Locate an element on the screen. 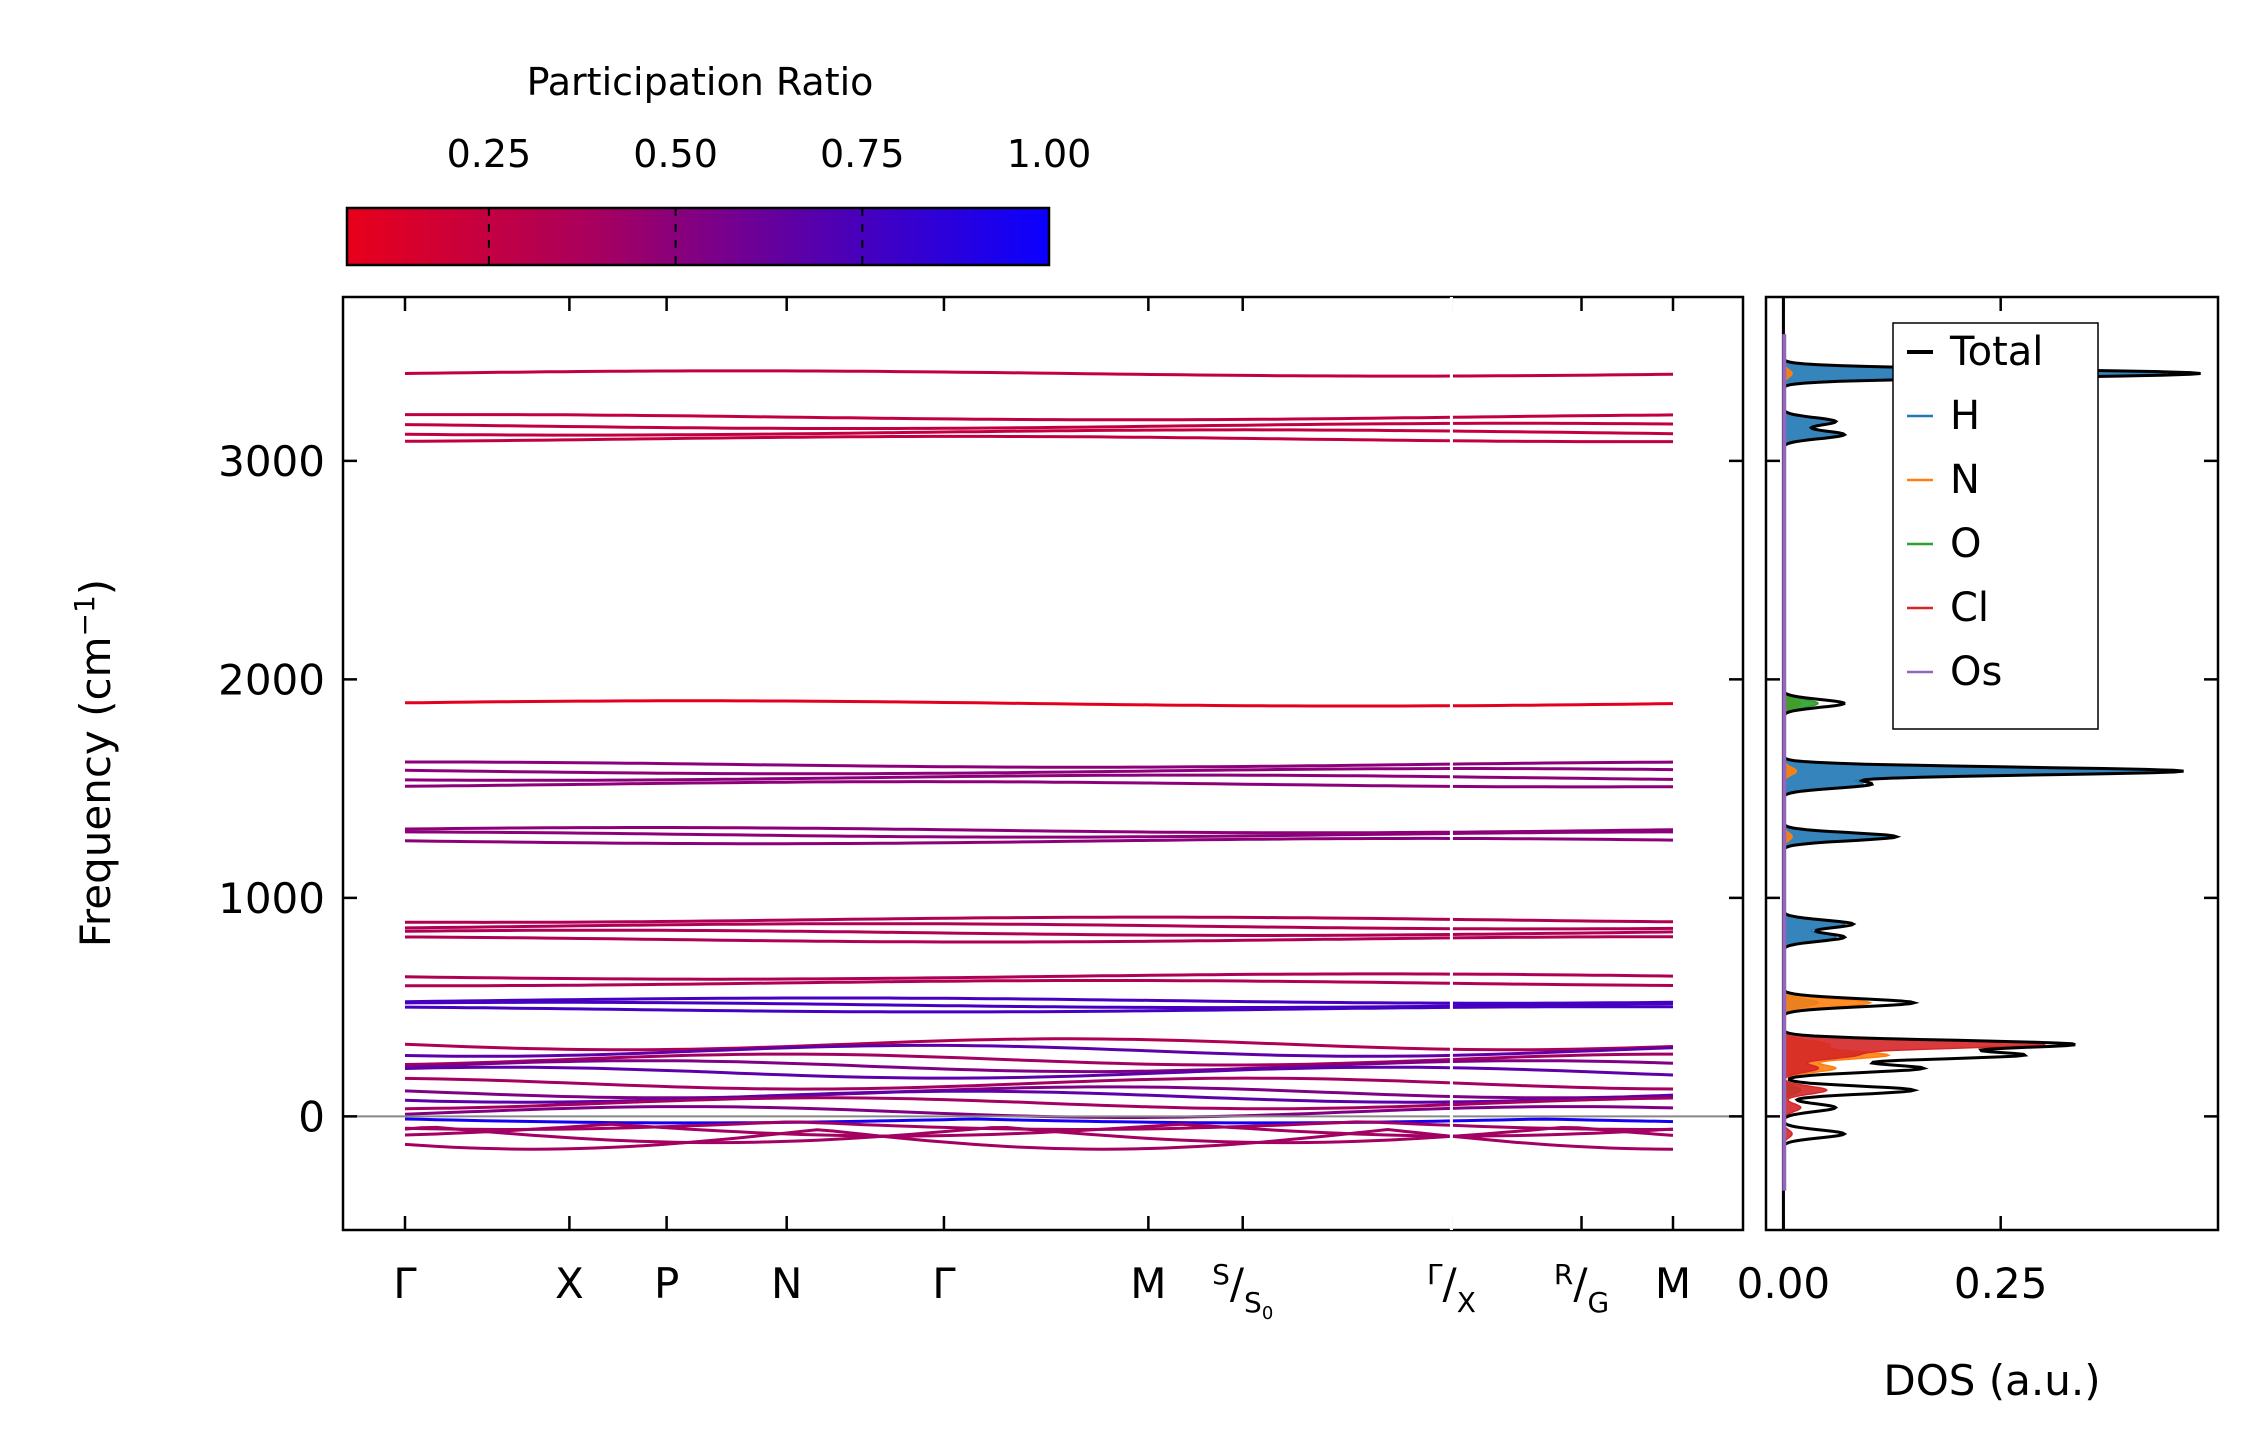  dos-x-tick-label: 0.25 is located at coordinates (2001, 1283).